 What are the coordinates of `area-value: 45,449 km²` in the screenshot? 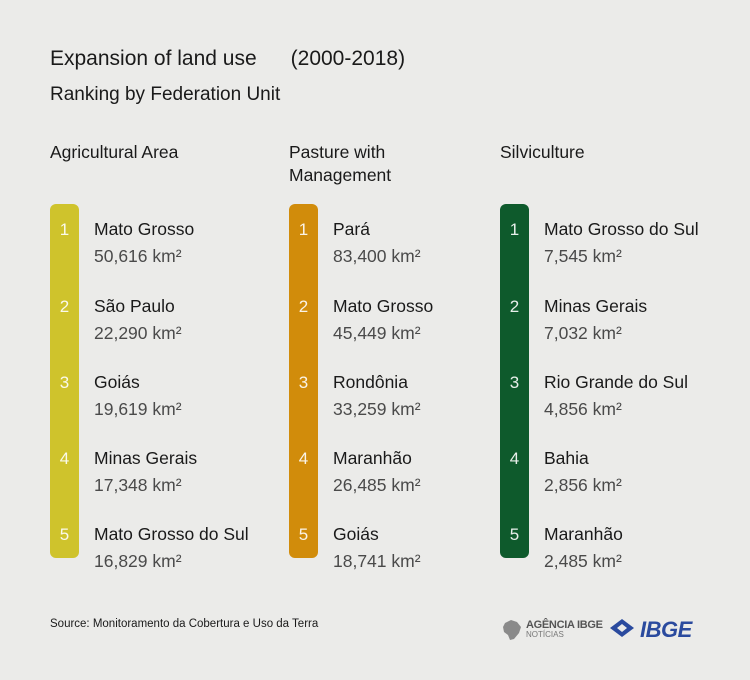 It's located at (377, 333).